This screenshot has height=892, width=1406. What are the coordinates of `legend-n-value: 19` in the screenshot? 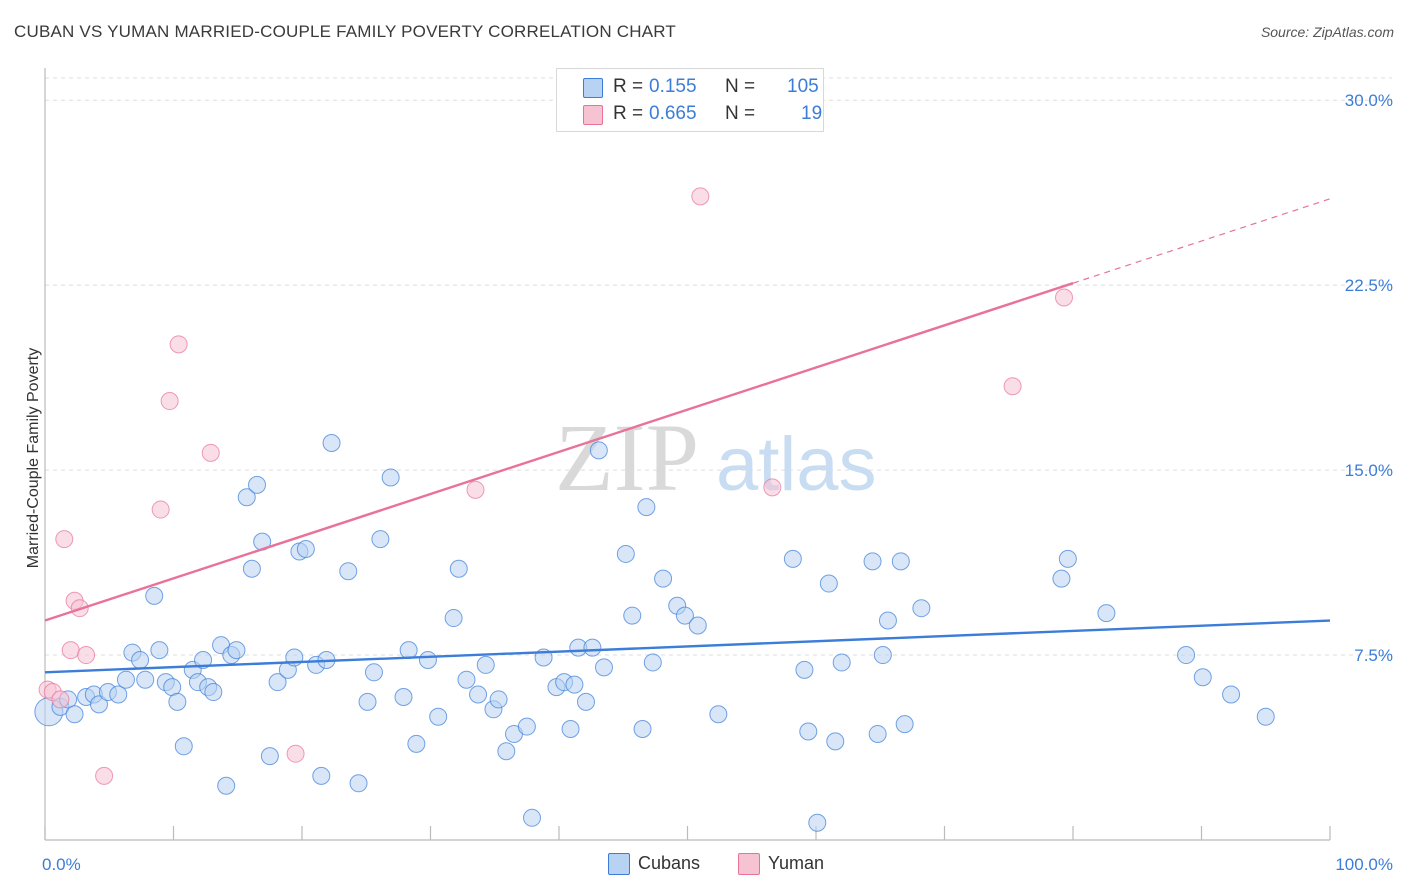 It's located at (812, 113).